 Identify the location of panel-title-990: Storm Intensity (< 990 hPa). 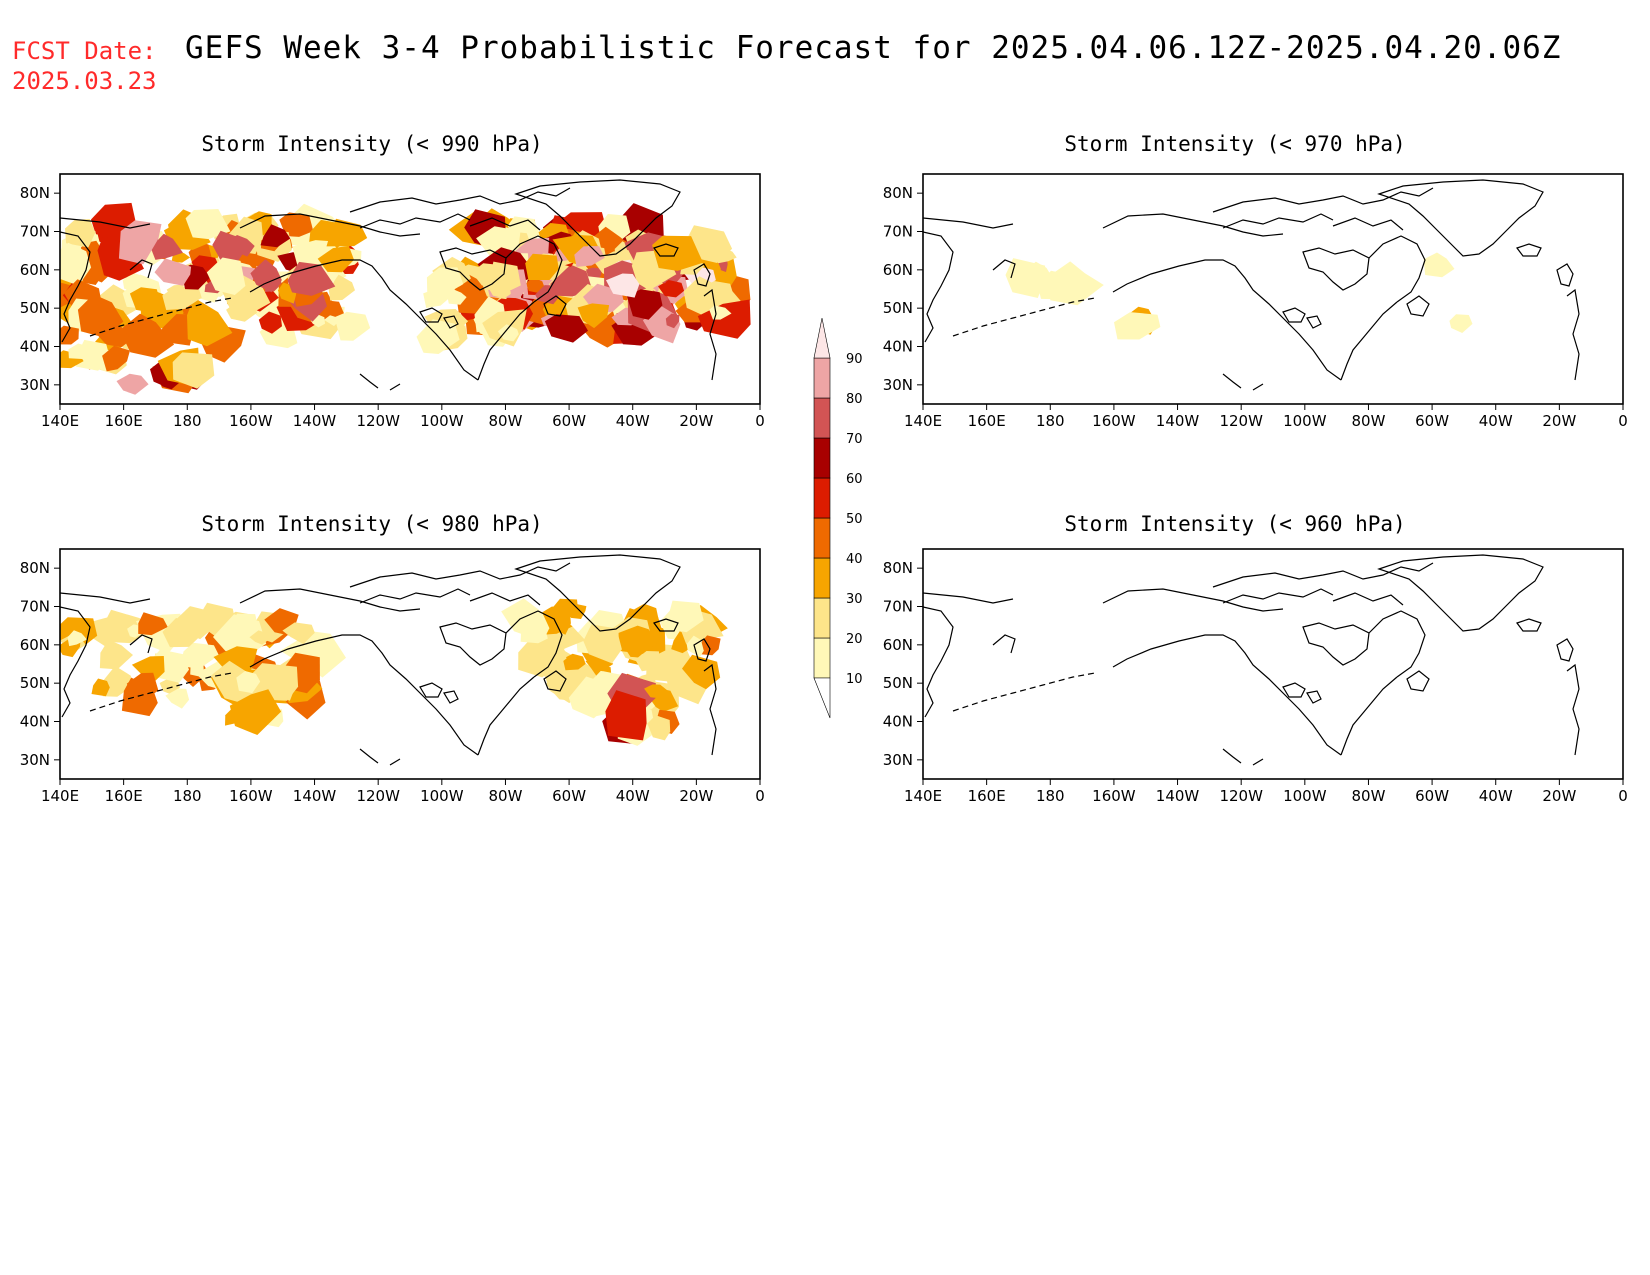
(372, 144).